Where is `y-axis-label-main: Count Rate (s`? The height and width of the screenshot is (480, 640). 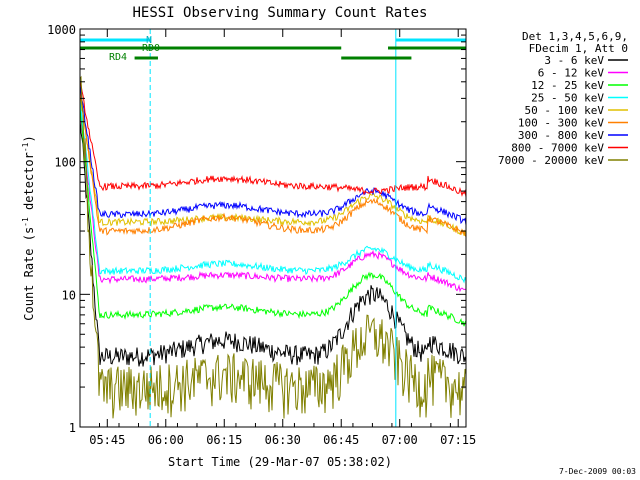 y-axis-label-main: Count Rate (s is located at coordinates (29, 274).